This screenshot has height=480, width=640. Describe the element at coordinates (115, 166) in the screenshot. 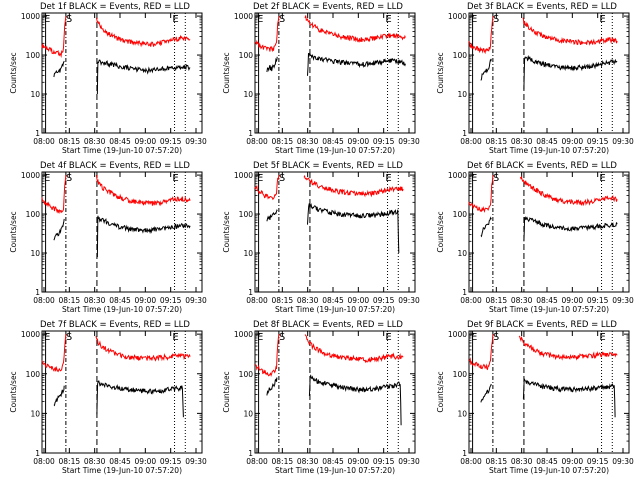

I see `plot-title: Det 4f BLACK = Events, RED = LLD` at that location.